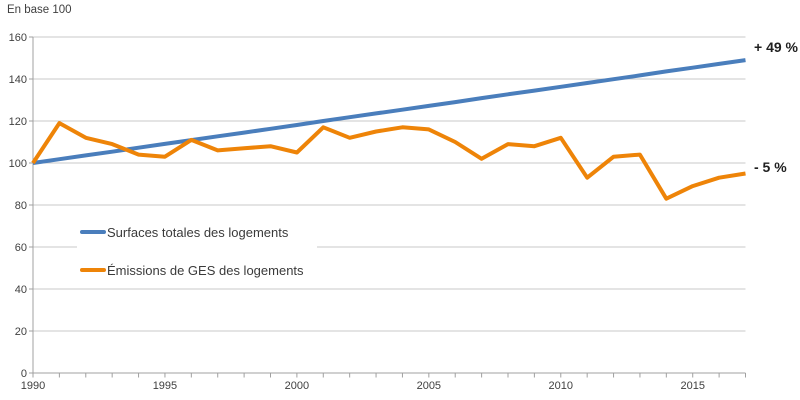 Image resolution: width=800 pixels, height=400 pixels. What do you see at coordinates (21, 248) in the screenshot?
I see `y-tick-label: 60` at bounding box center [21, 248].